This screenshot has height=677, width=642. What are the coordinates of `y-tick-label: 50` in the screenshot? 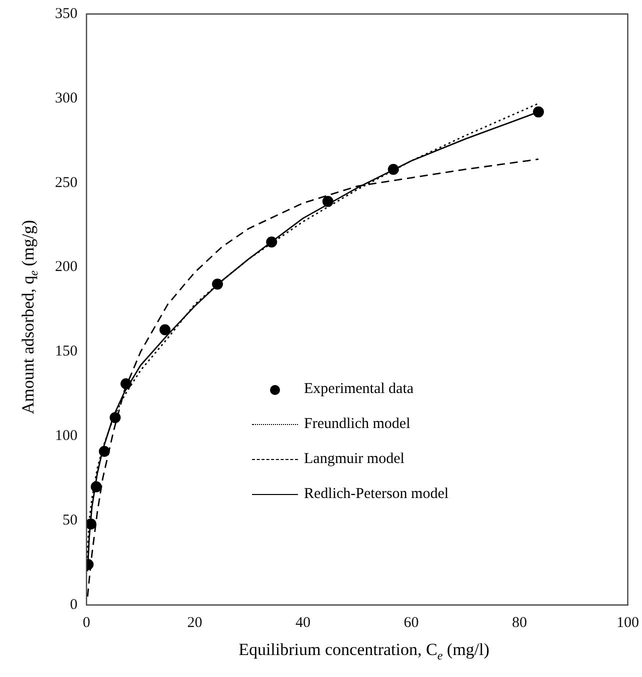 It's located at (70, 520).